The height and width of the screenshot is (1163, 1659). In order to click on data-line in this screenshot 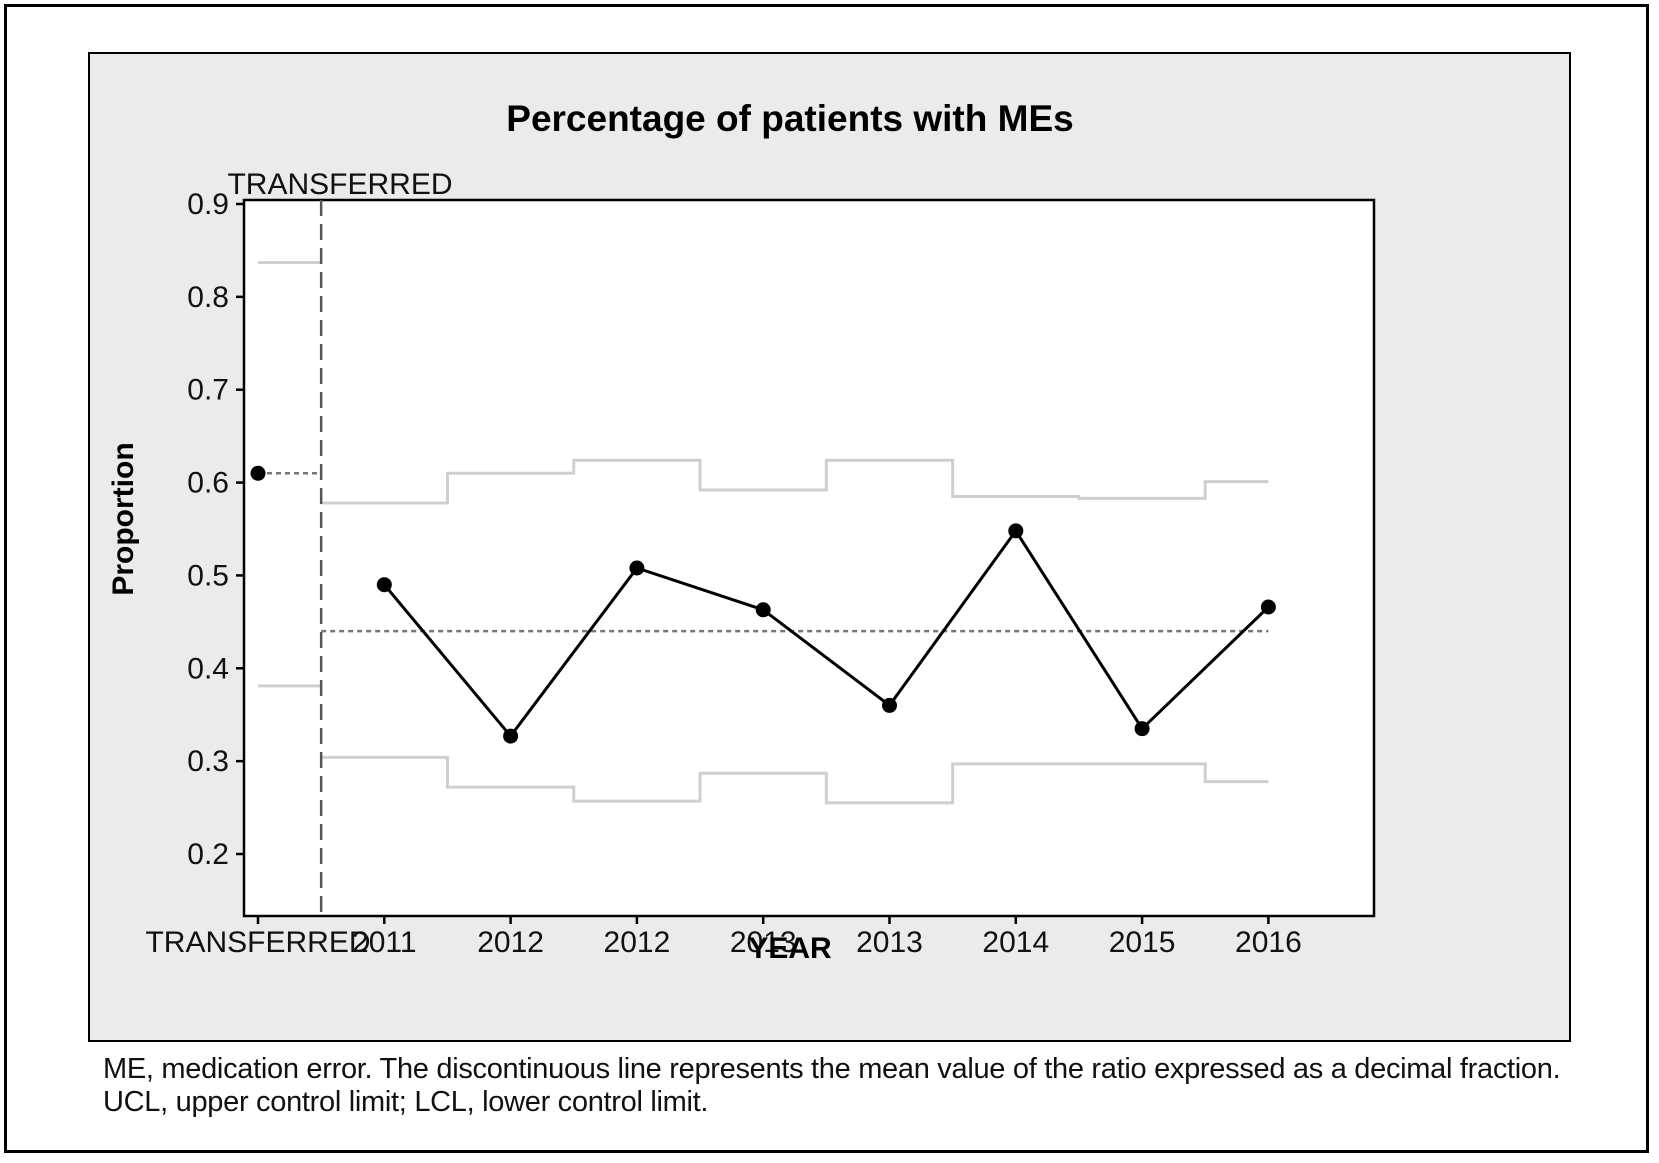, I will do `click(826, 633)`.